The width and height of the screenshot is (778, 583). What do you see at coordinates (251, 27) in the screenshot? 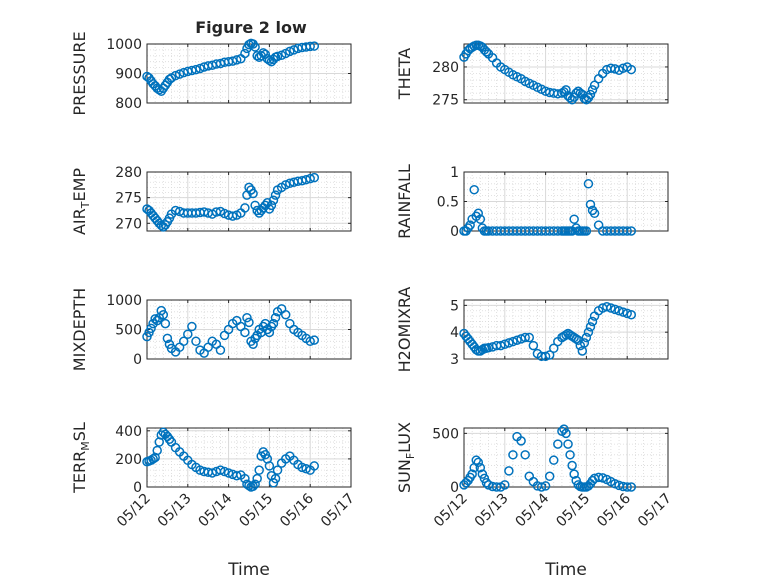
I see `figure-title: Figure 2 low` at bounding box center [251, 27].